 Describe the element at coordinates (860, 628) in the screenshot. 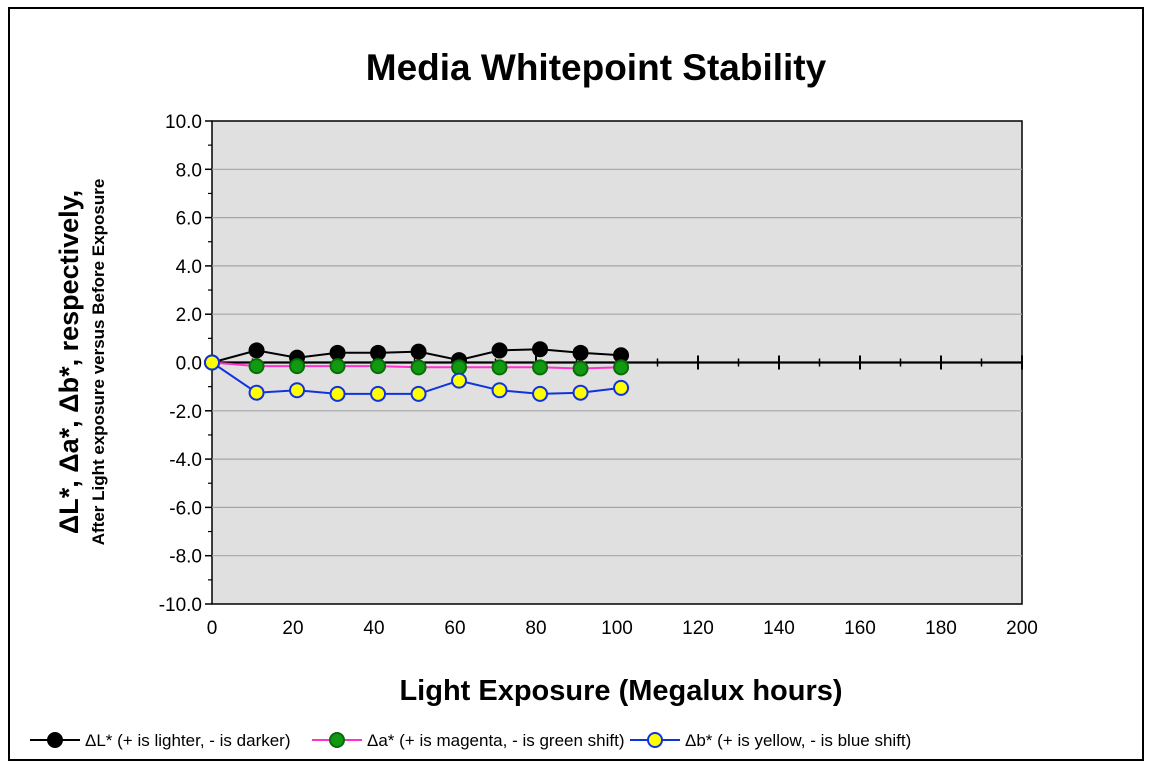

I see `x-tick-label: 160` at that location.